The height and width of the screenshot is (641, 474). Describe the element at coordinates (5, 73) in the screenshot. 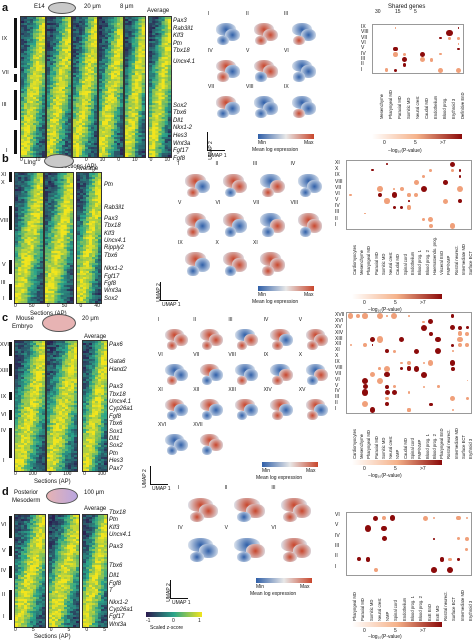

I see `cluster-label: VII` at that location.